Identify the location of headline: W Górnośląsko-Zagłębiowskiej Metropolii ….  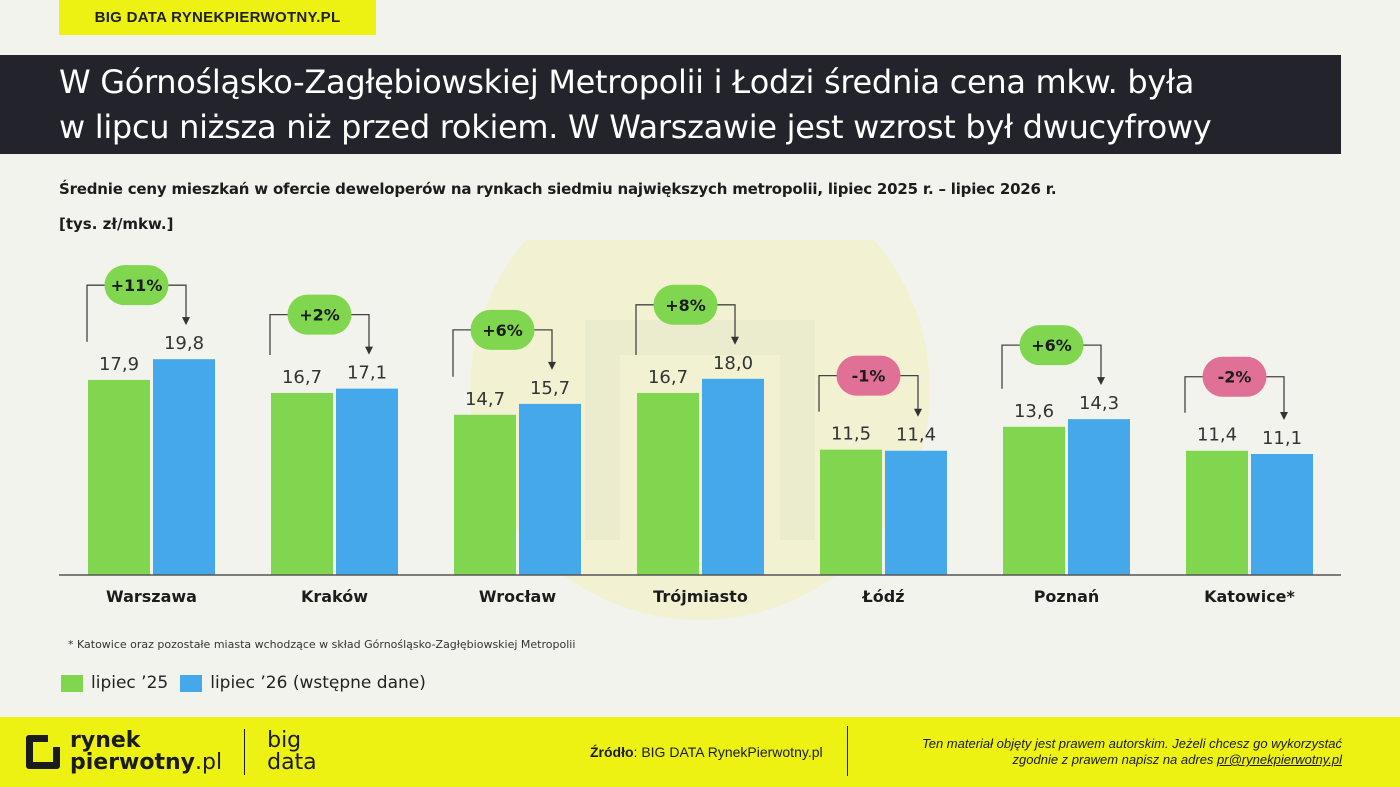
(670, 104).